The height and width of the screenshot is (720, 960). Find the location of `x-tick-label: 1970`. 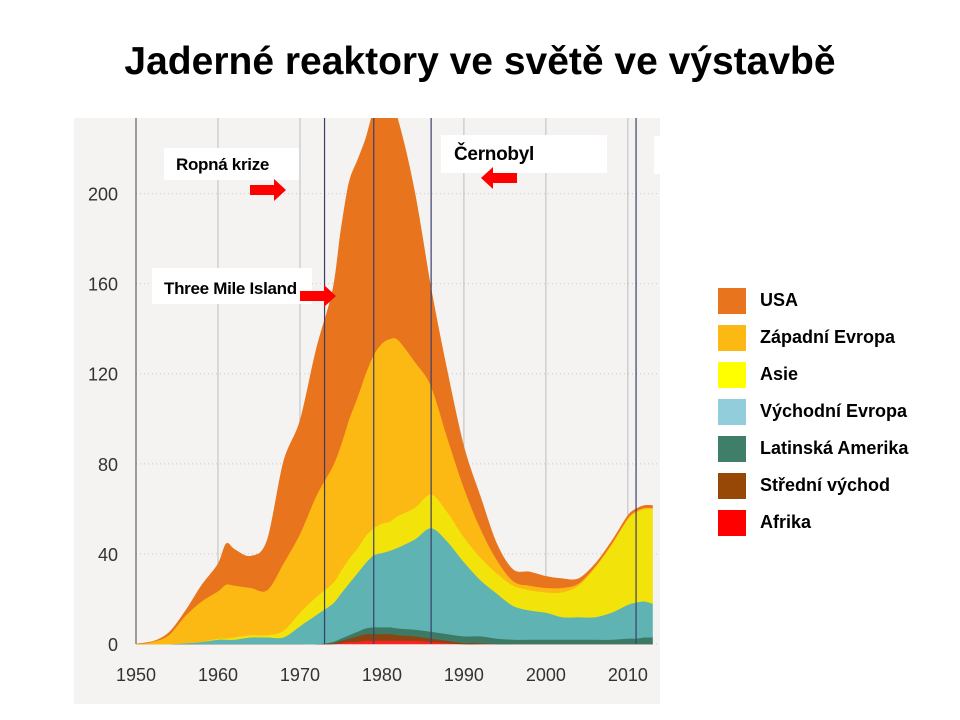

x-tick-label: 1970 is located at coordinates (300, 675).